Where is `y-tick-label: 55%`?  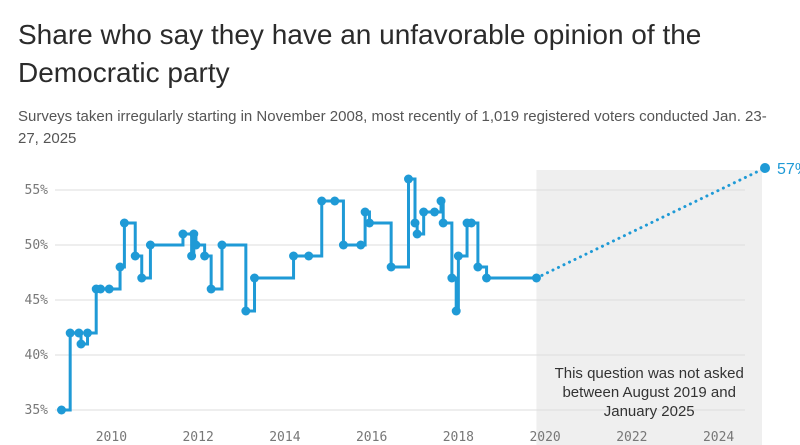 y-tick-label: 55% is located at coordinates (37, 190).